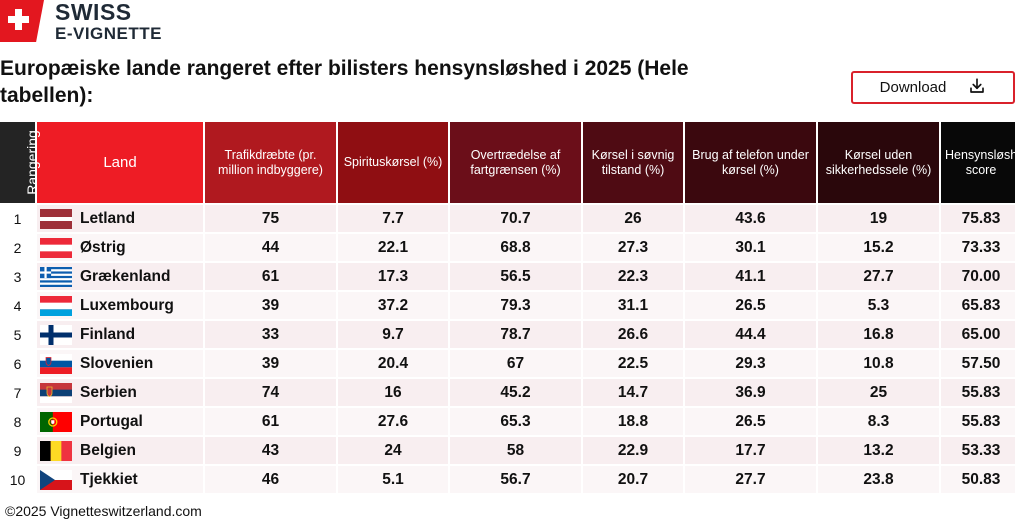 This screenshot has width=1015, height=520. Describe the element at coordinates (515, 218) in the screenshot. I see `speed-cell: 70.7` at that location.